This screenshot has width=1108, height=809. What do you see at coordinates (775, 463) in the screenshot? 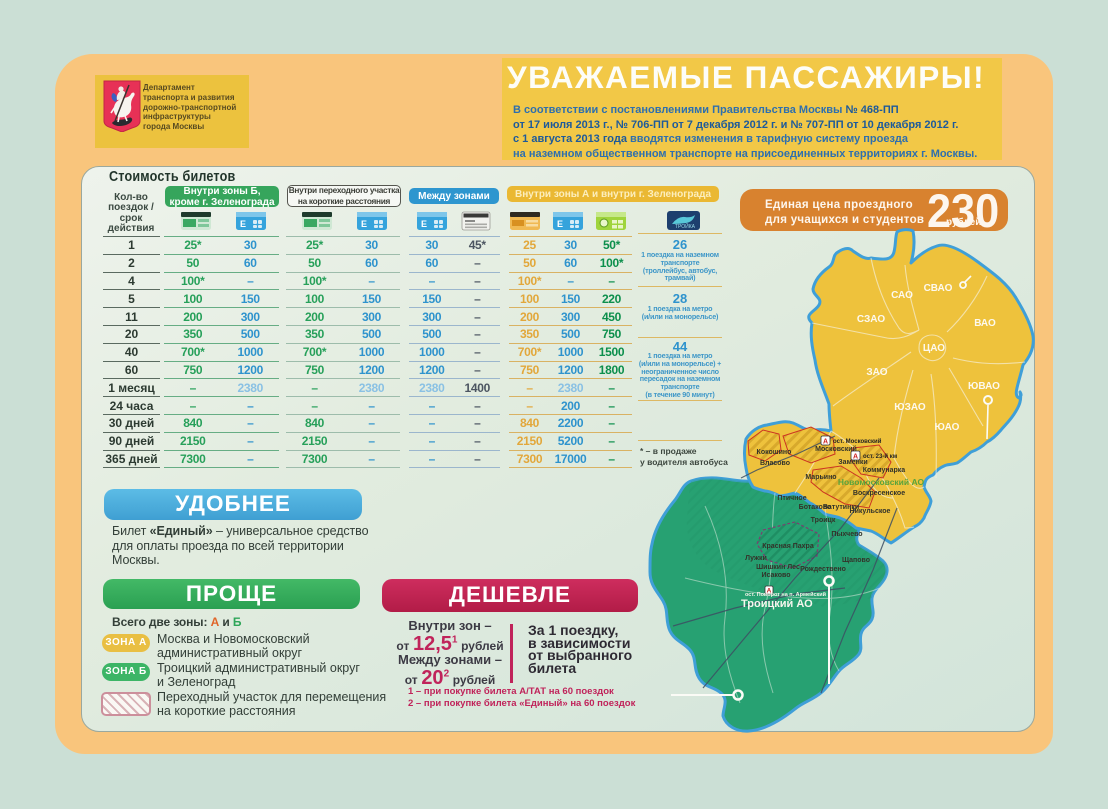
I see `svg-text: Власово` at bounding box center [775, 463].